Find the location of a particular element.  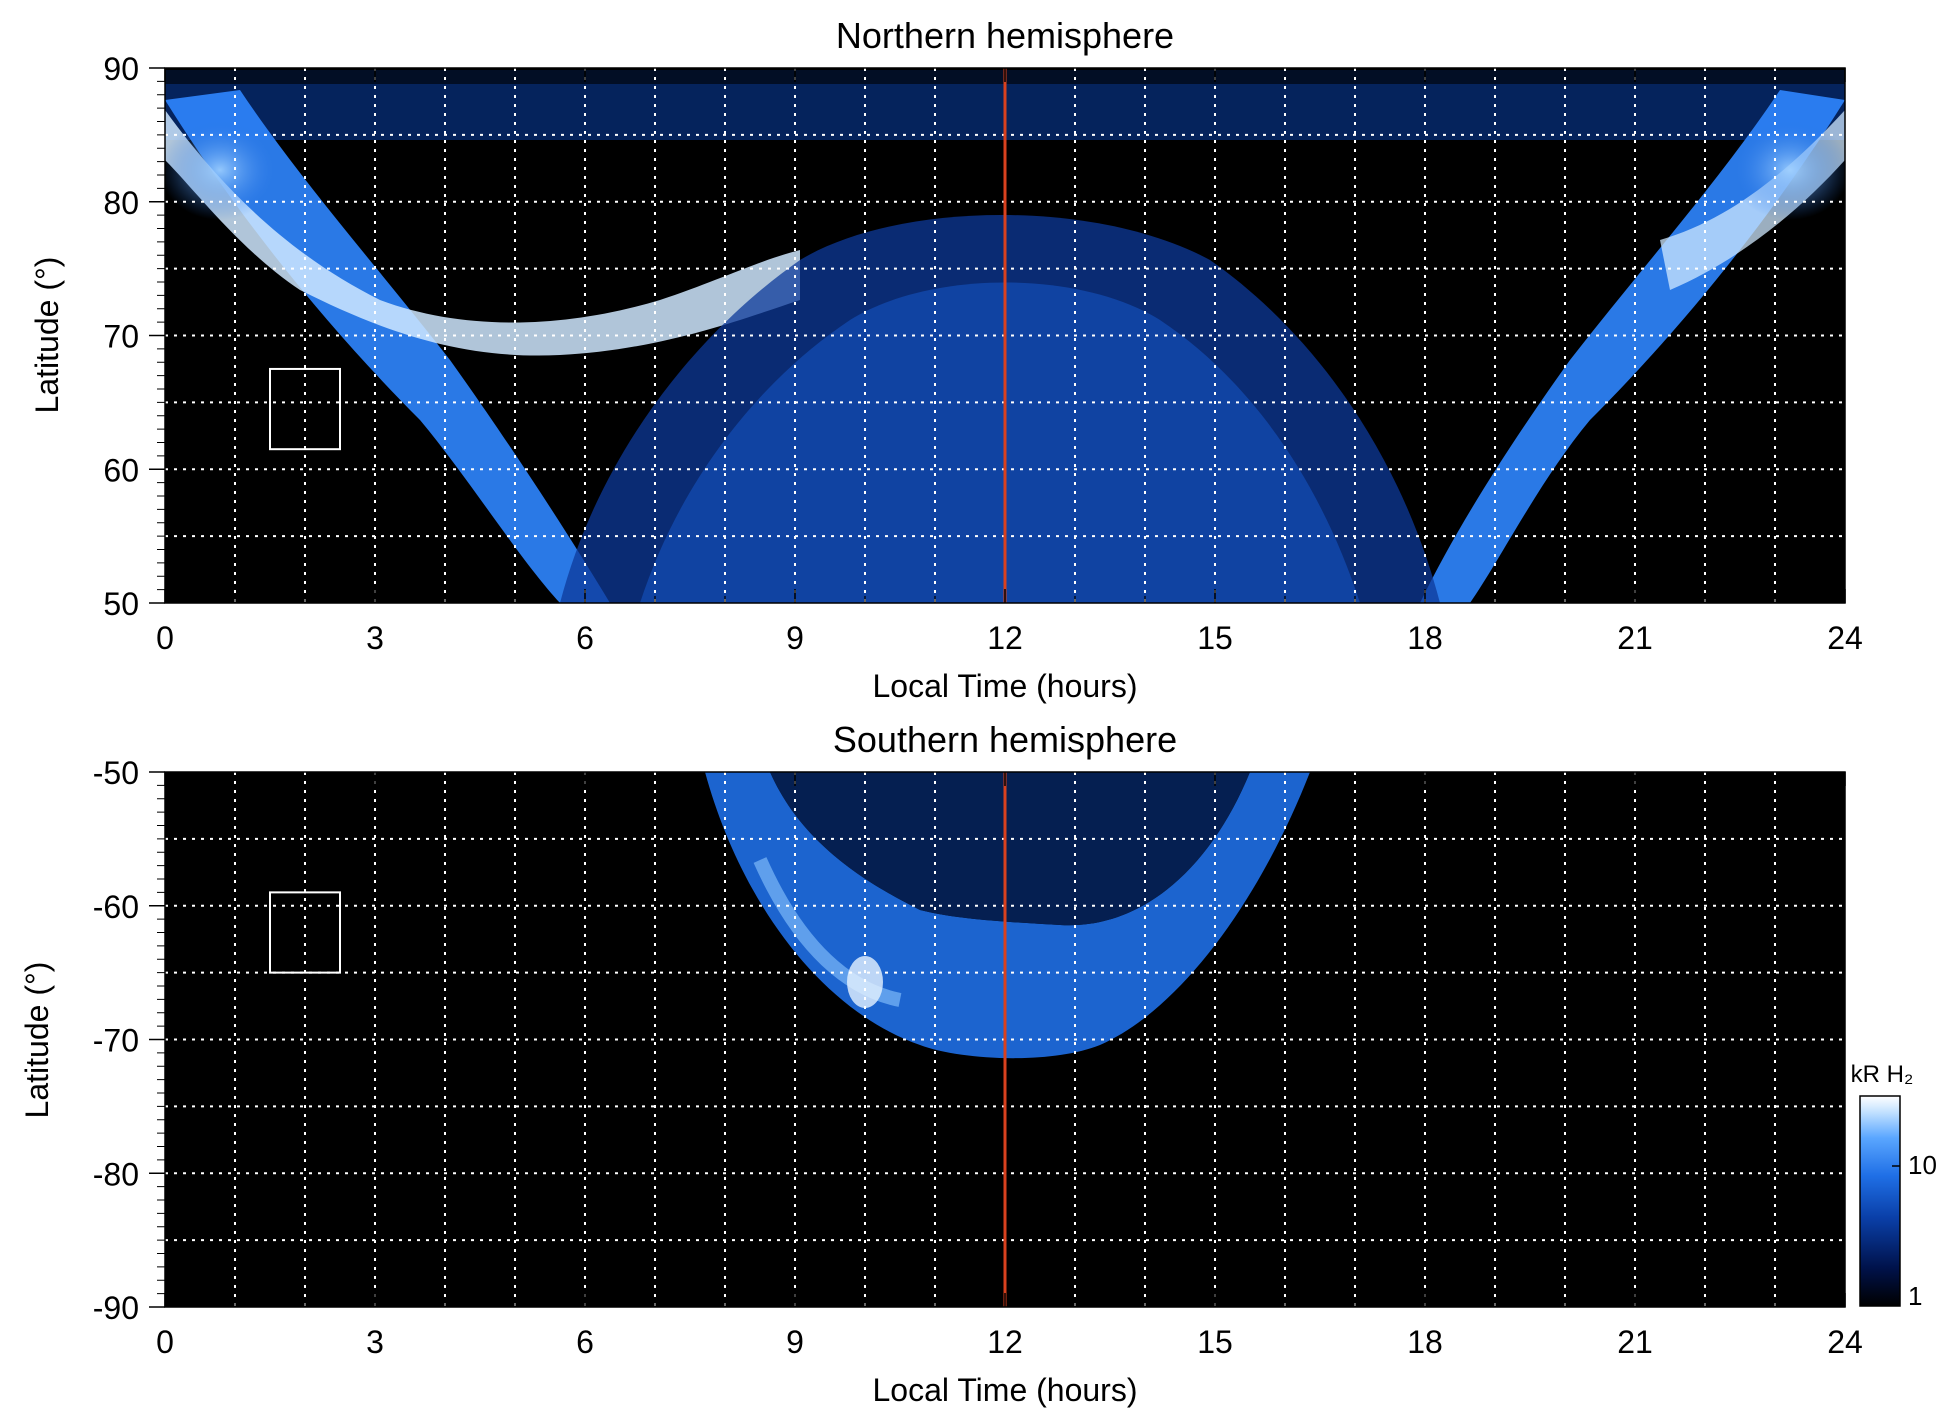

colorbar-gradient is located at coordinates (1880, 1201).